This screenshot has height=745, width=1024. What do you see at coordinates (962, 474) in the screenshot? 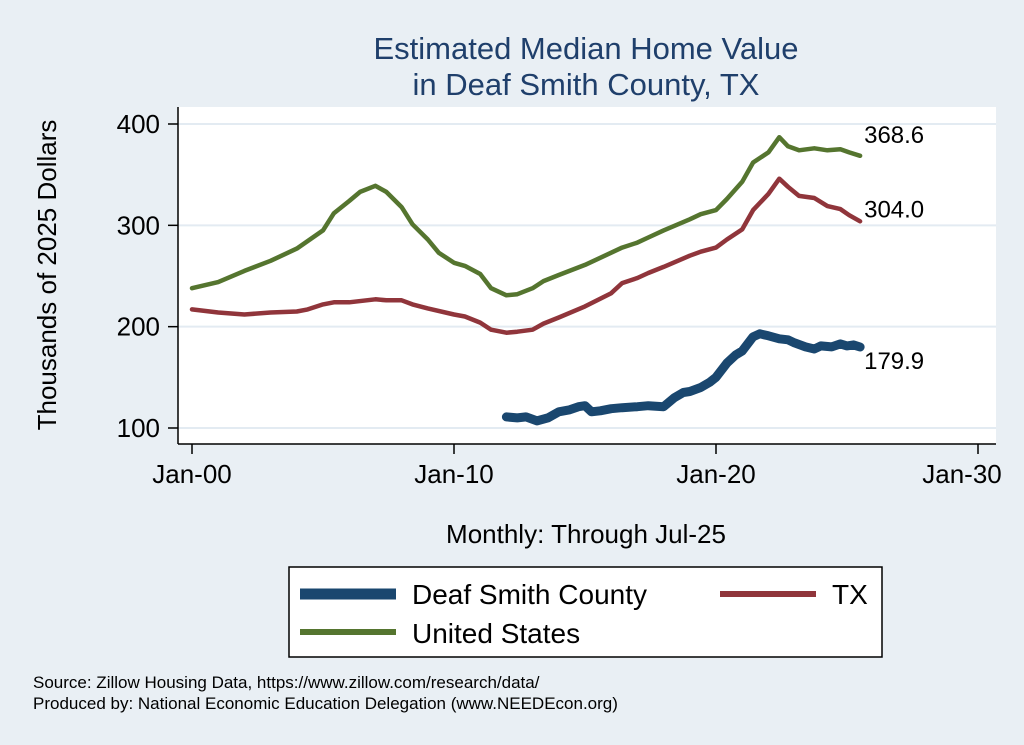
I see `x-tick-label: Jan-30` at bounding box center [962, 474].